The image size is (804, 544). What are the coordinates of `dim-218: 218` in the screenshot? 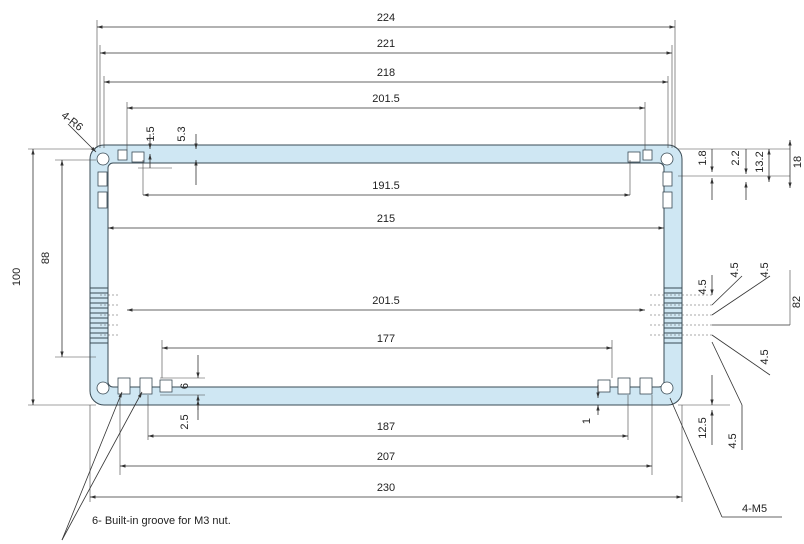 It's located at (386, 75).